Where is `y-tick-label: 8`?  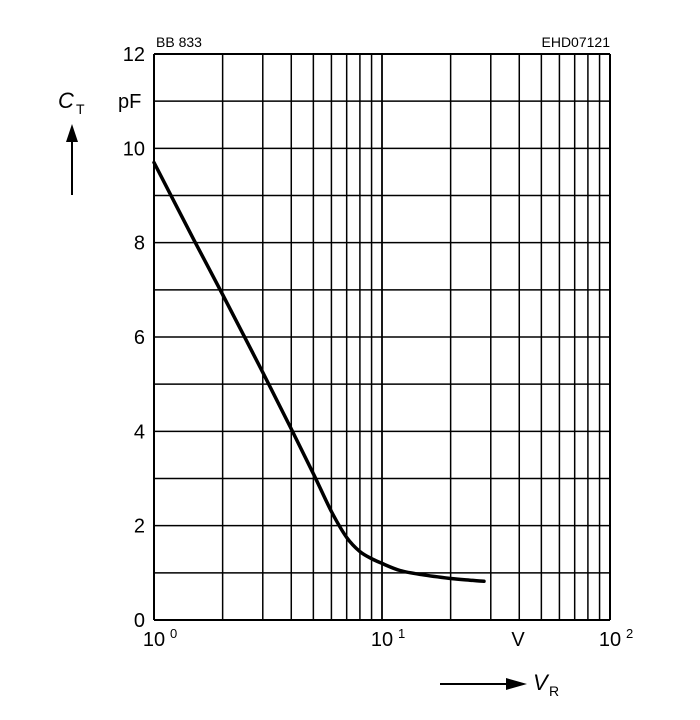 y-tick-label: 8 is located at coordinates (139, 244).